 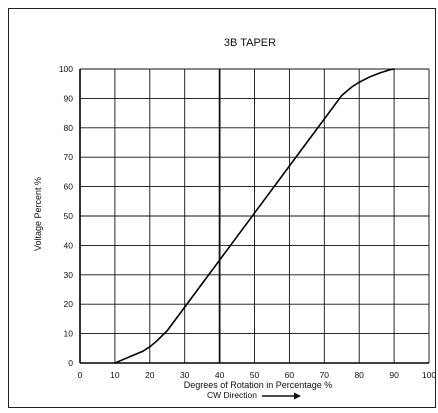 I want to click on x-axis-label: Degrees of Rotation in Percentage %, so click(x=258, y=385).